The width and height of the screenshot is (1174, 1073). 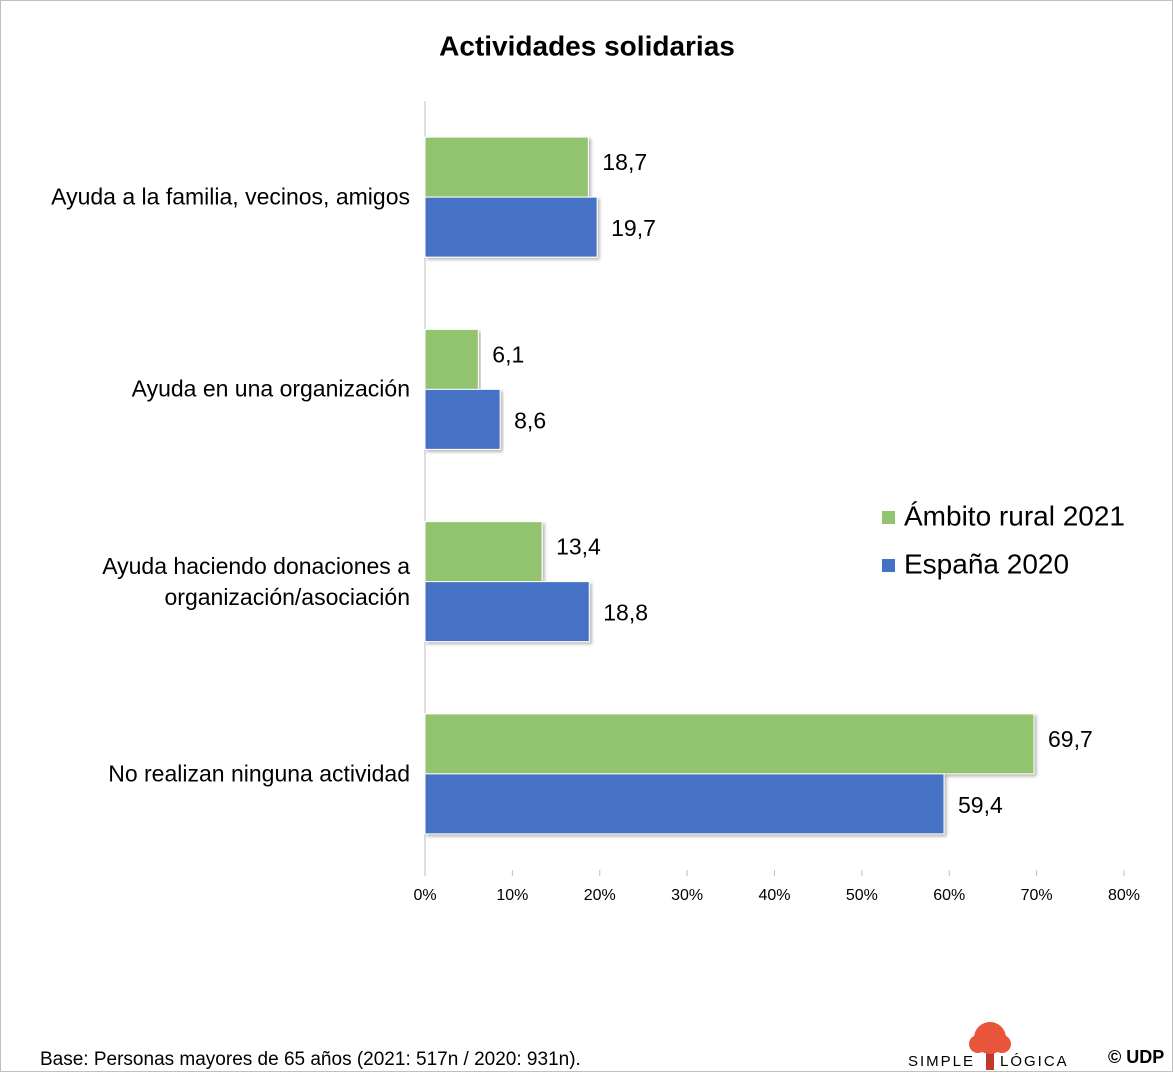 What do you see at coordinates (624, 162) in the screenshot?
I see `data-label: 18,7` at bounding box center [624, 162].